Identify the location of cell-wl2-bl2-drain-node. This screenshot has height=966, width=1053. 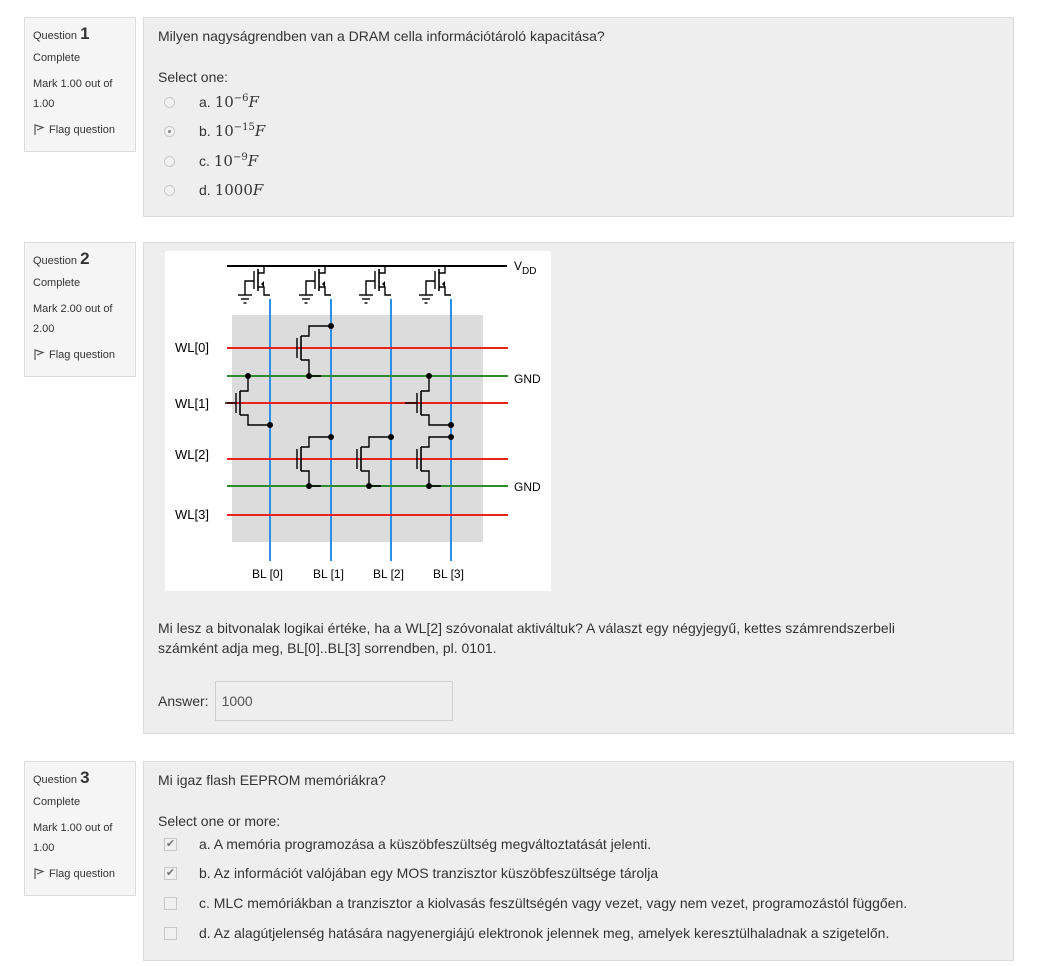
(391, 437).